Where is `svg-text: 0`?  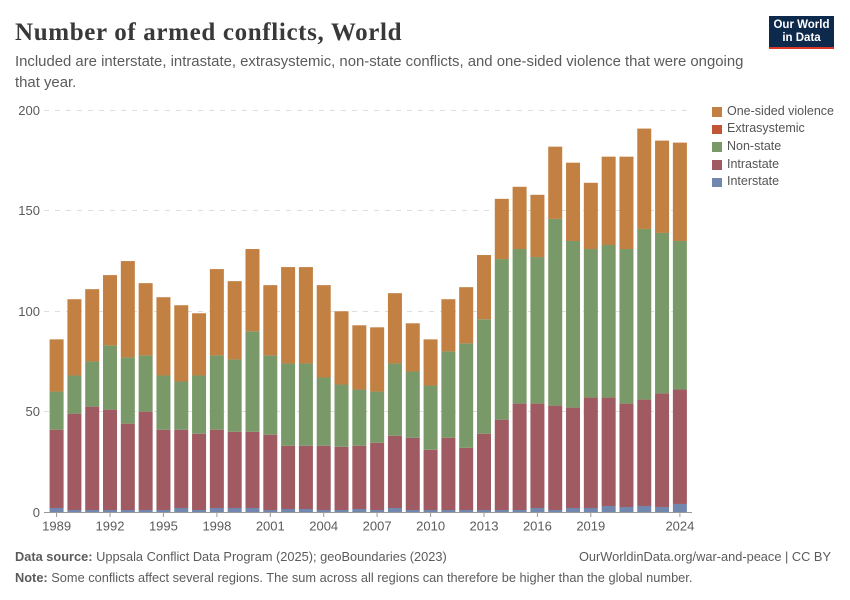 svg-text: 0 is located at coordinates (36, 512).